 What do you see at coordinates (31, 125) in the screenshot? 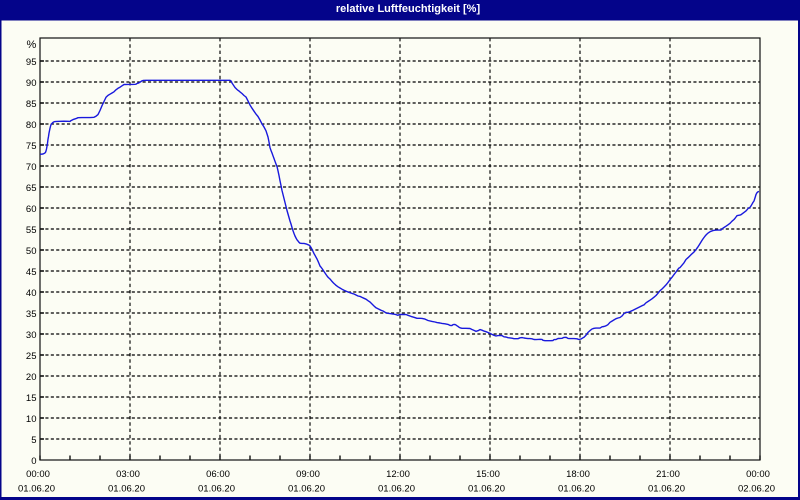
I see `svg-text: 80` at bounding box center [31, 125].